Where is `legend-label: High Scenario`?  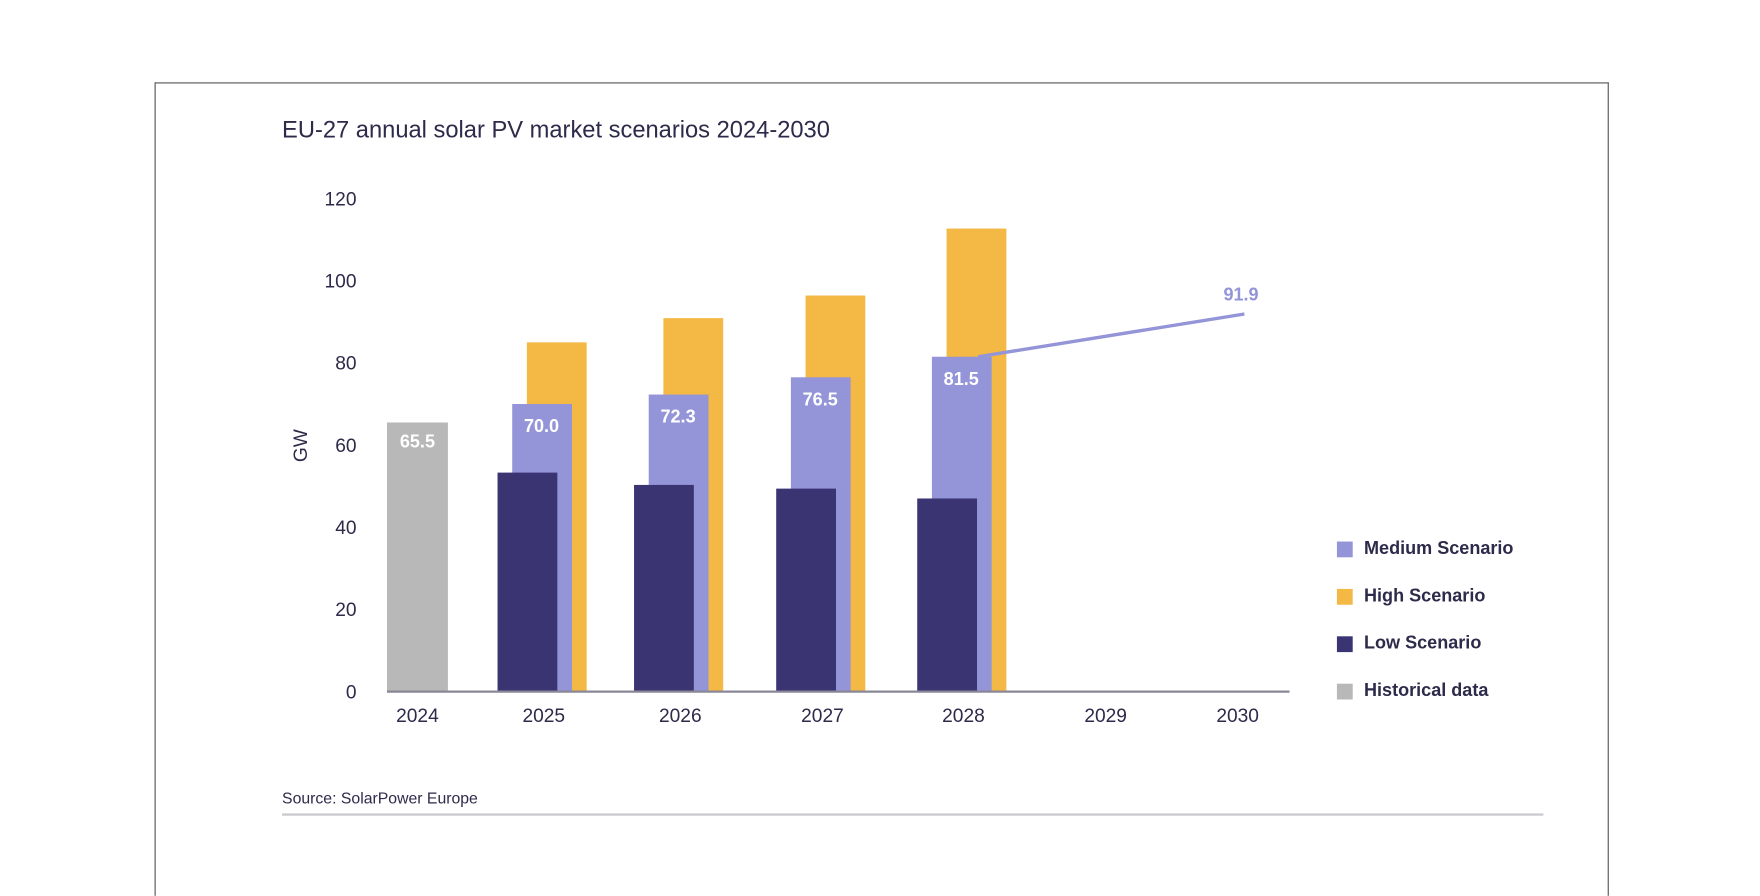 legend-label: High Scenario is located at coordinates (1424, 596).